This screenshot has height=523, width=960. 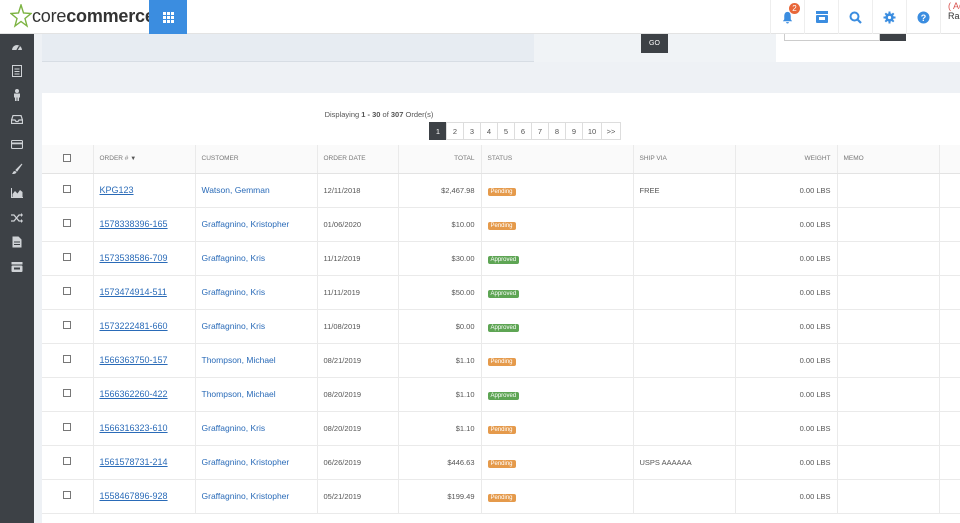 I want to click on order-number-link: 1558467896-928, so click(x=133, y=496).